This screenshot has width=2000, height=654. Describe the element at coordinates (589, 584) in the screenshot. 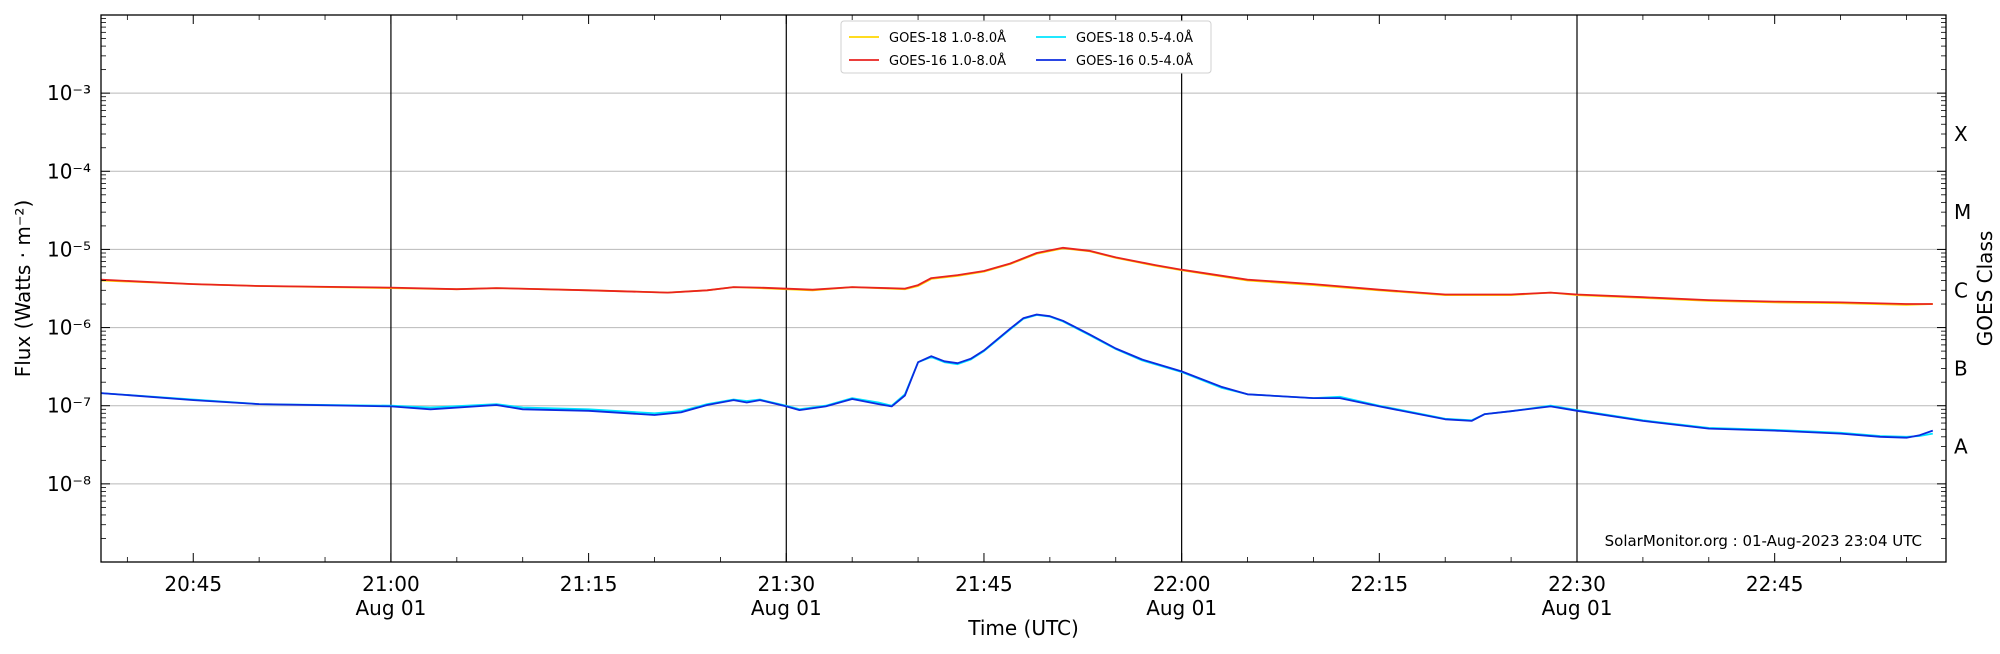

I see `x-tick-label-2: 21:15` at that location.